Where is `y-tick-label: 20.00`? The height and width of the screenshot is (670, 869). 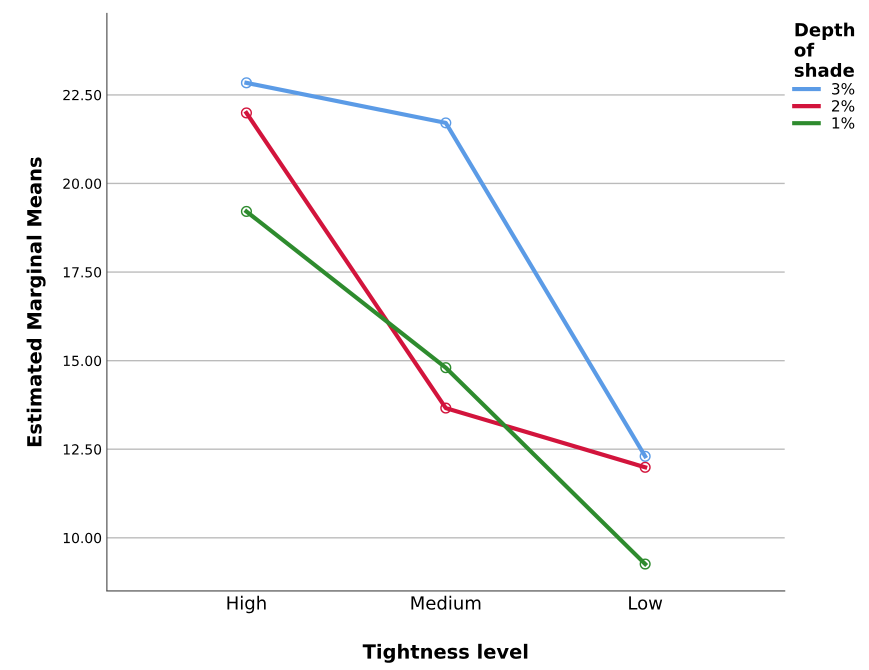 y-tick-label: 20.00 is located at coordinates (82, 183).